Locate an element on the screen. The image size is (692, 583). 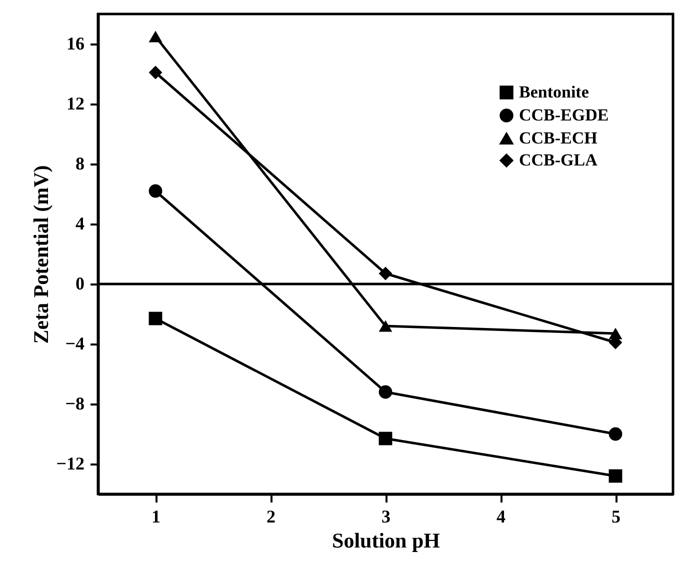
legend-label: CCB-EGDE is located at coordinates (564, 115).